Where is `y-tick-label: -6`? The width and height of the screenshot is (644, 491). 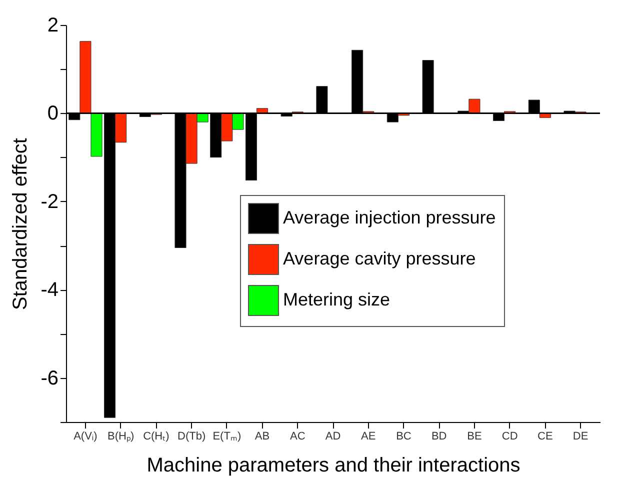 y-tick-label: -6 is located at coordinates (49, 378).